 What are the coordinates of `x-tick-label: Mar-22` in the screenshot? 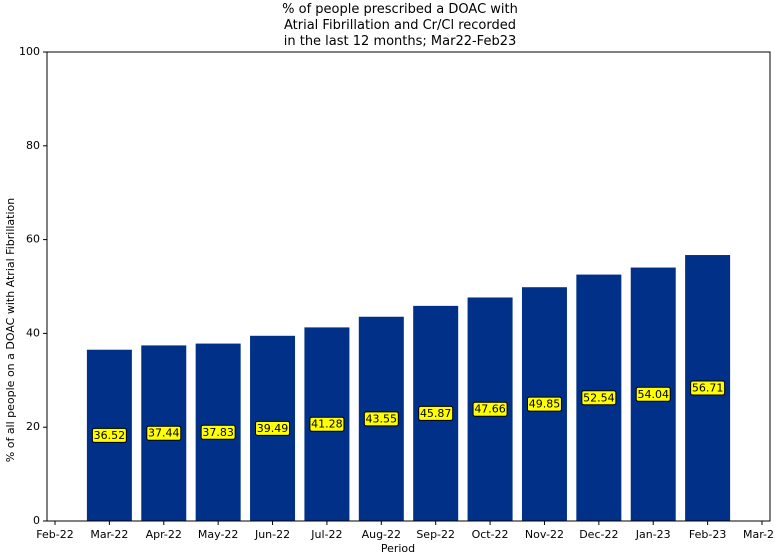 It's located at (109, 534).